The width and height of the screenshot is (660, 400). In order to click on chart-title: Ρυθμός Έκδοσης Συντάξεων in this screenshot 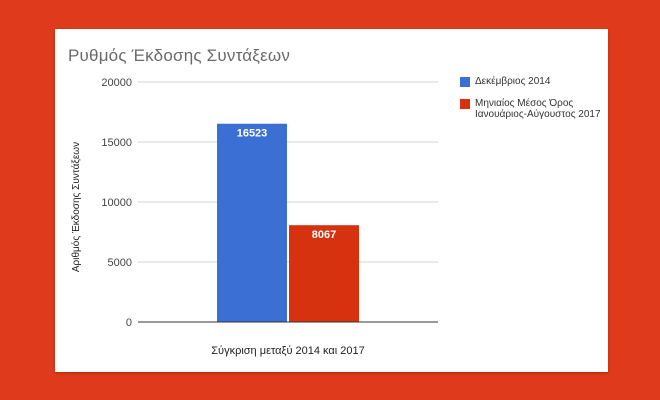, I will do `click(179, 55)`.